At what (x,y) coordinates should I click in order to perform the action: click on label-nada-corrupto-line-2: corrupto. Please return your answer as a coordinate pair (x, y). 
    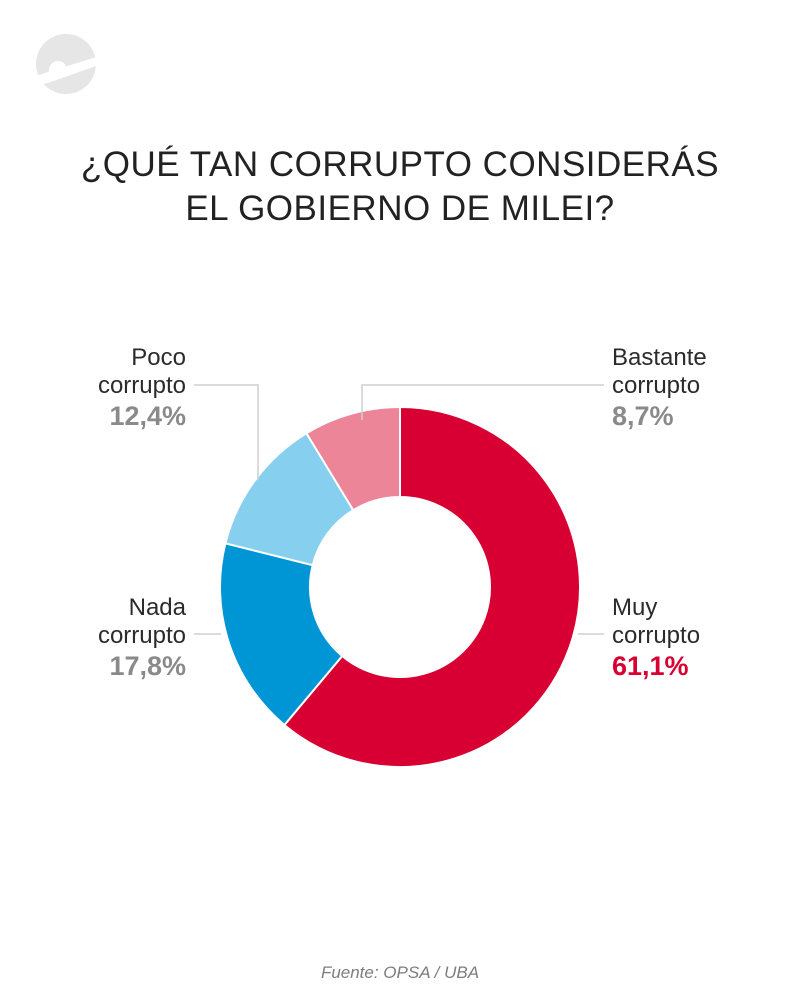
    Looking at the image, I should click on (141, 635).